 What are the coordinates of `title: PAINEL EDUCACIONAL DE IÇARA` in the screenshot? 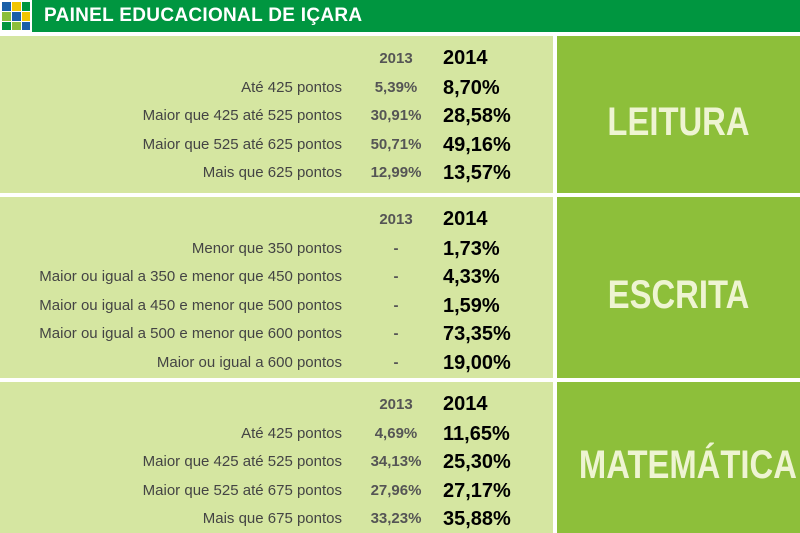 It's located at (203, 15).